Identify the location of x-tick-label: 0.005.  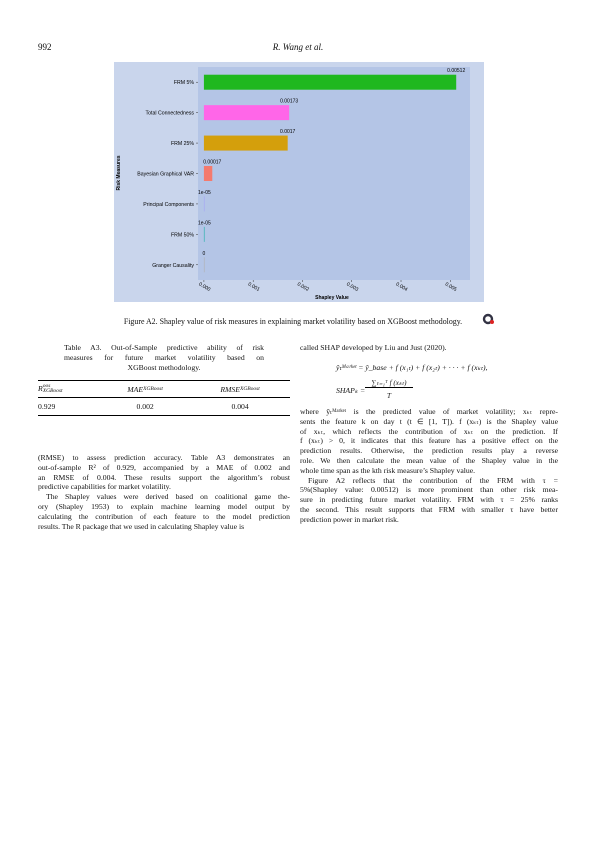
(451, 287).